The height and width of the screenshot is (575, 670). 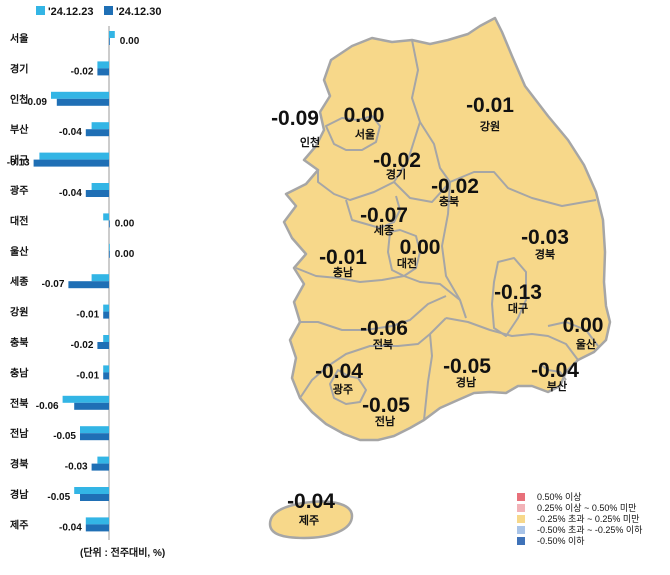 I want to click on map-region-name: 제주, so click(x=309, y=520).